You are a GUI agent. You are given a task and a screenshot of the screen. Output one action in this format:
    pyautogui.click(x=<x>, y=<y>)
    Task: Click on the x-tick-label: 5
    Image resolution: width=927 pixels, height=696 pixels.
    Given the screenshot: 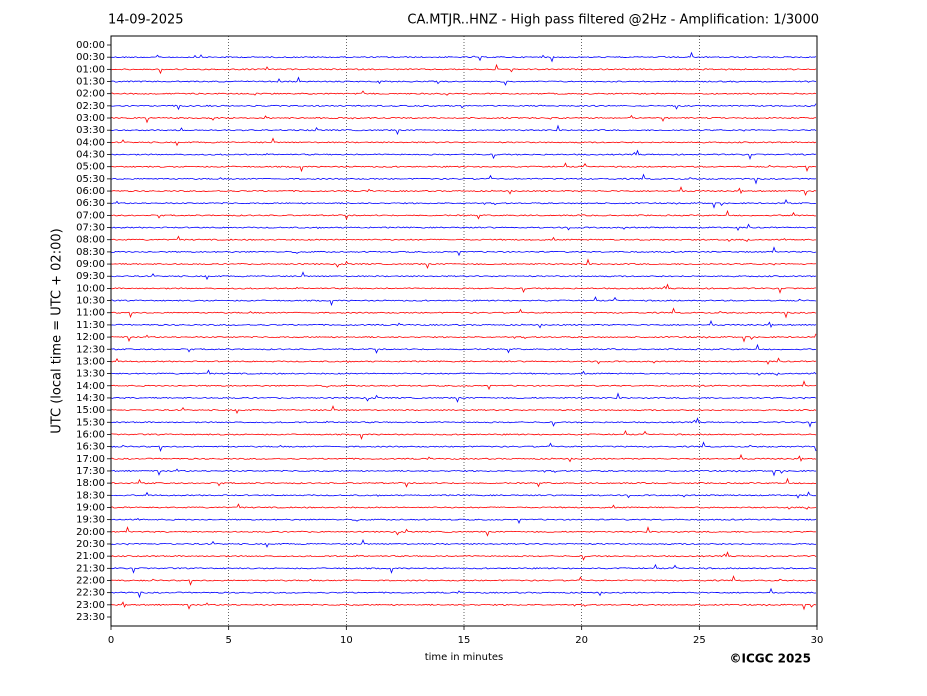 What is the action you would take?
    pyautogui.click(x=228, y=640)
    